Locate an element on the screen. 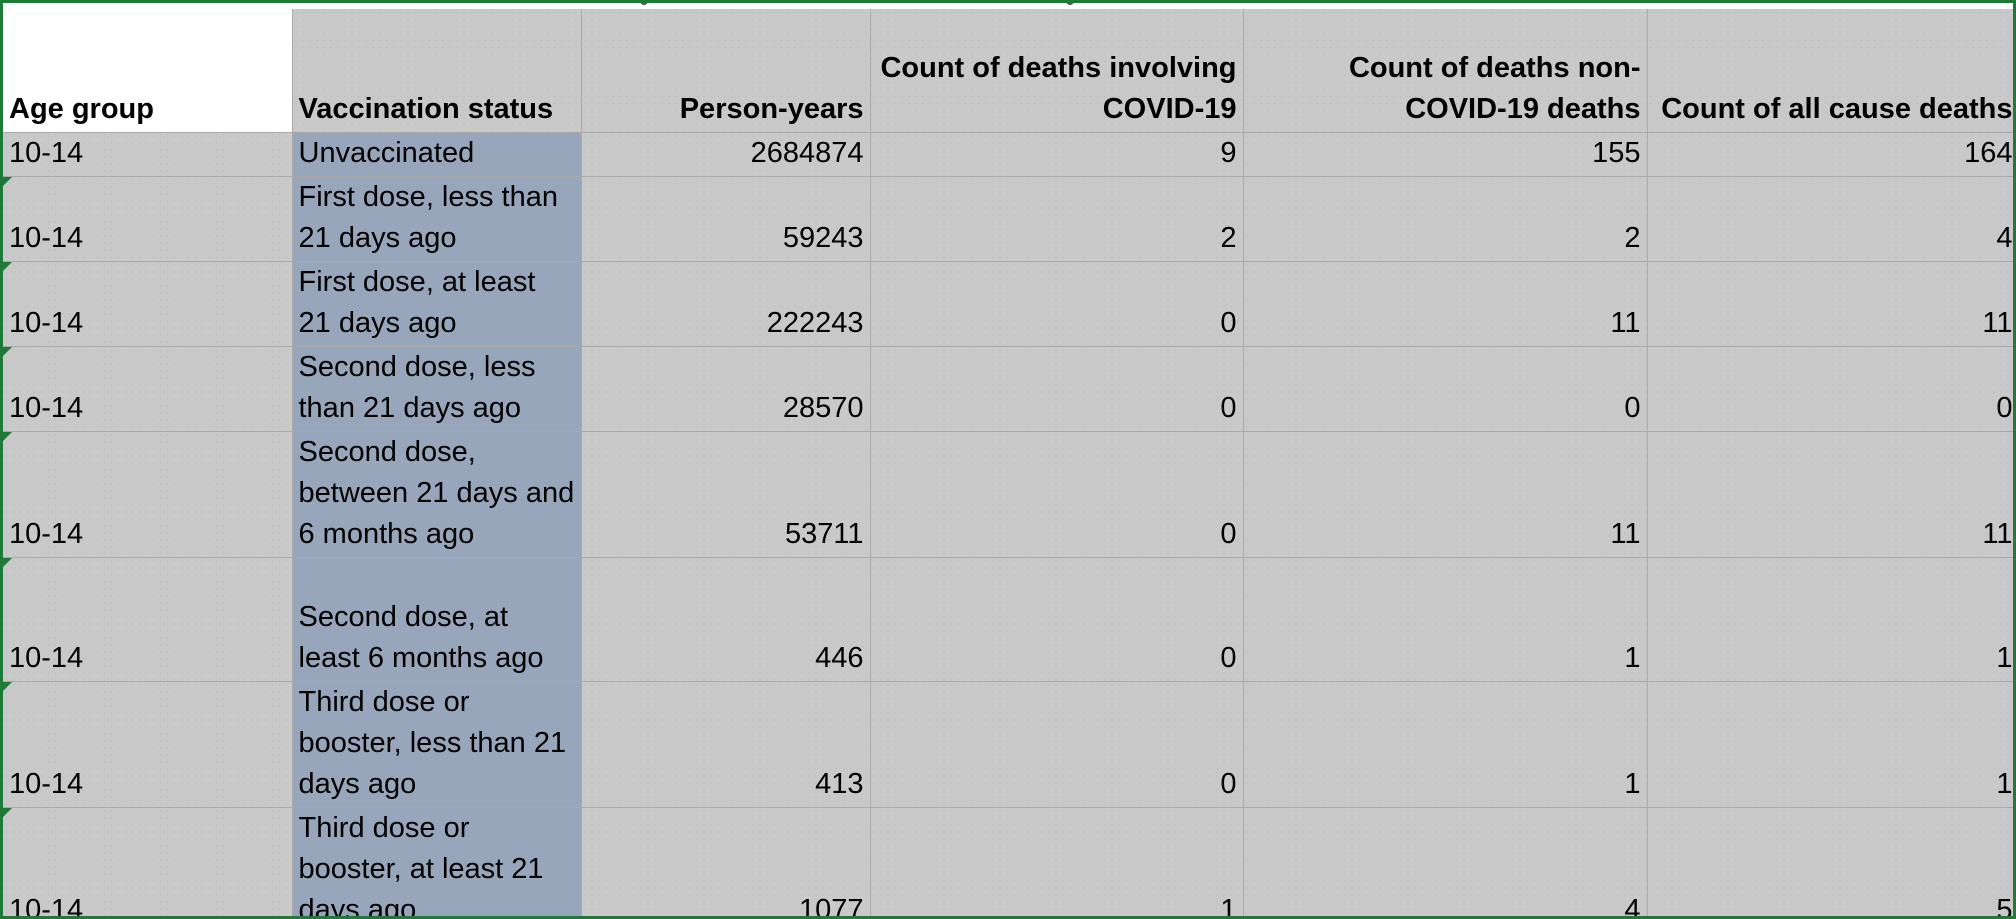  cell-vaccination-status: Unvaccinated is located at coordinates (437, 154).